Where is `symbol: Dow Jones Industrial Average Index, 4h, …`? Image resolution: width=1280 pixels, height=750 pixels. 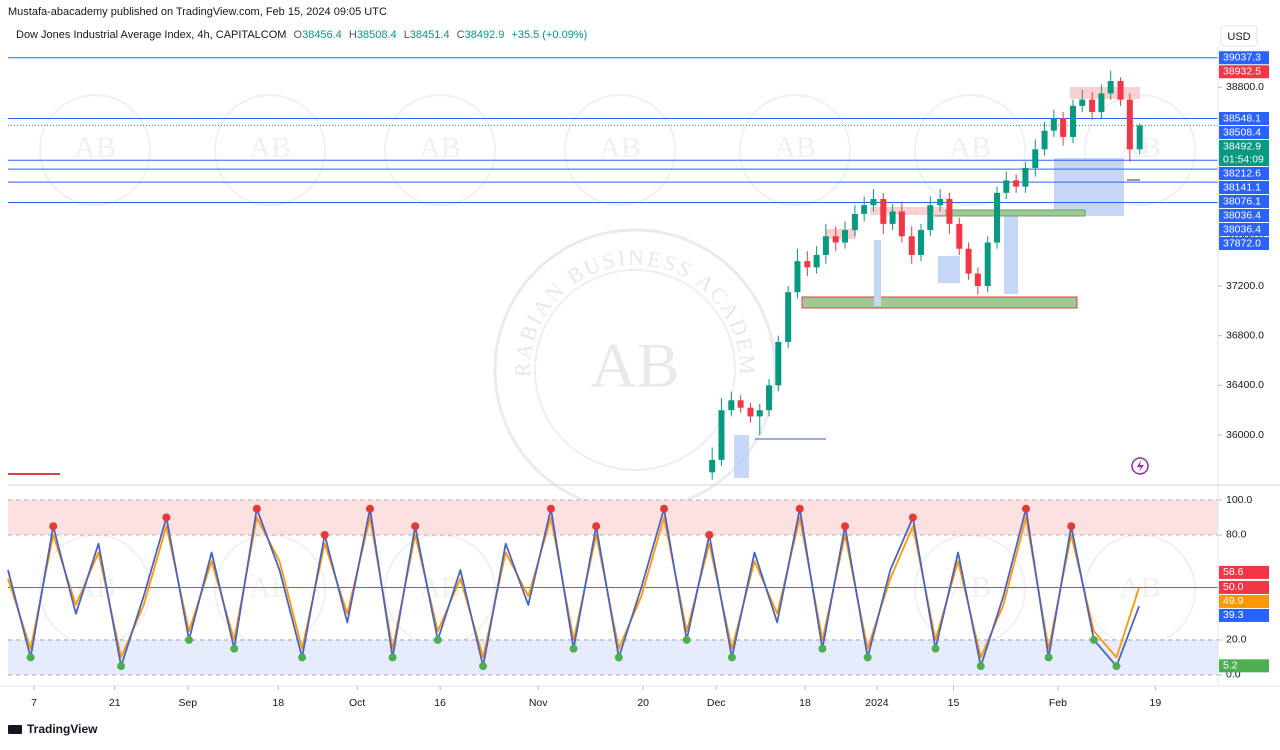 symbol: Dow Jones Industrial Average Index, 4h, … is located at coordinates (151, 35).